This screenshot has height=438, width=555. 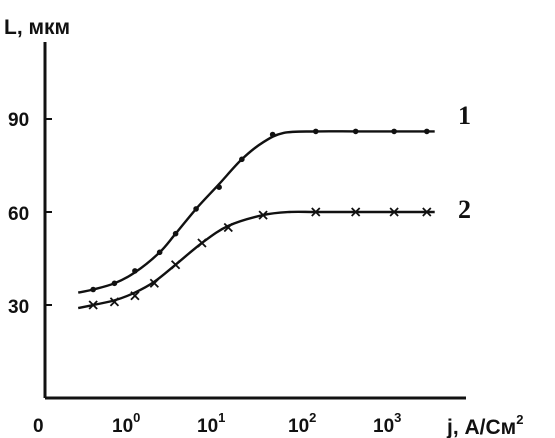 I want to click on series-2-point-5-stroke-b, so click(x=202, y=243).